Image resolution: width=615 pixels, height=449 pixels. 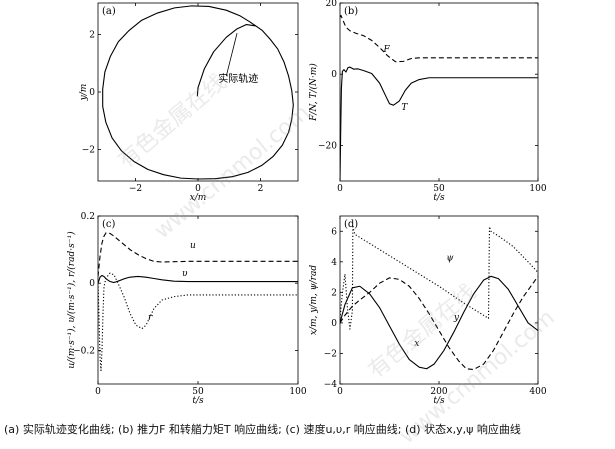 I want to click on series-line-u, so click(x=198, y=254).